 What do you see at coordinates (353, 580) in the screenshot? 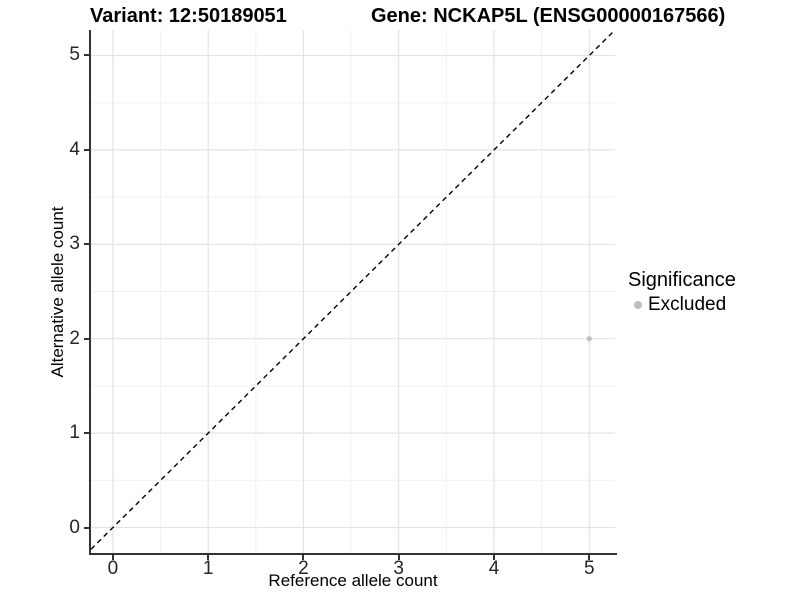
I see `x-axis-title: Reference allele count` at bounding box center [353, 580].